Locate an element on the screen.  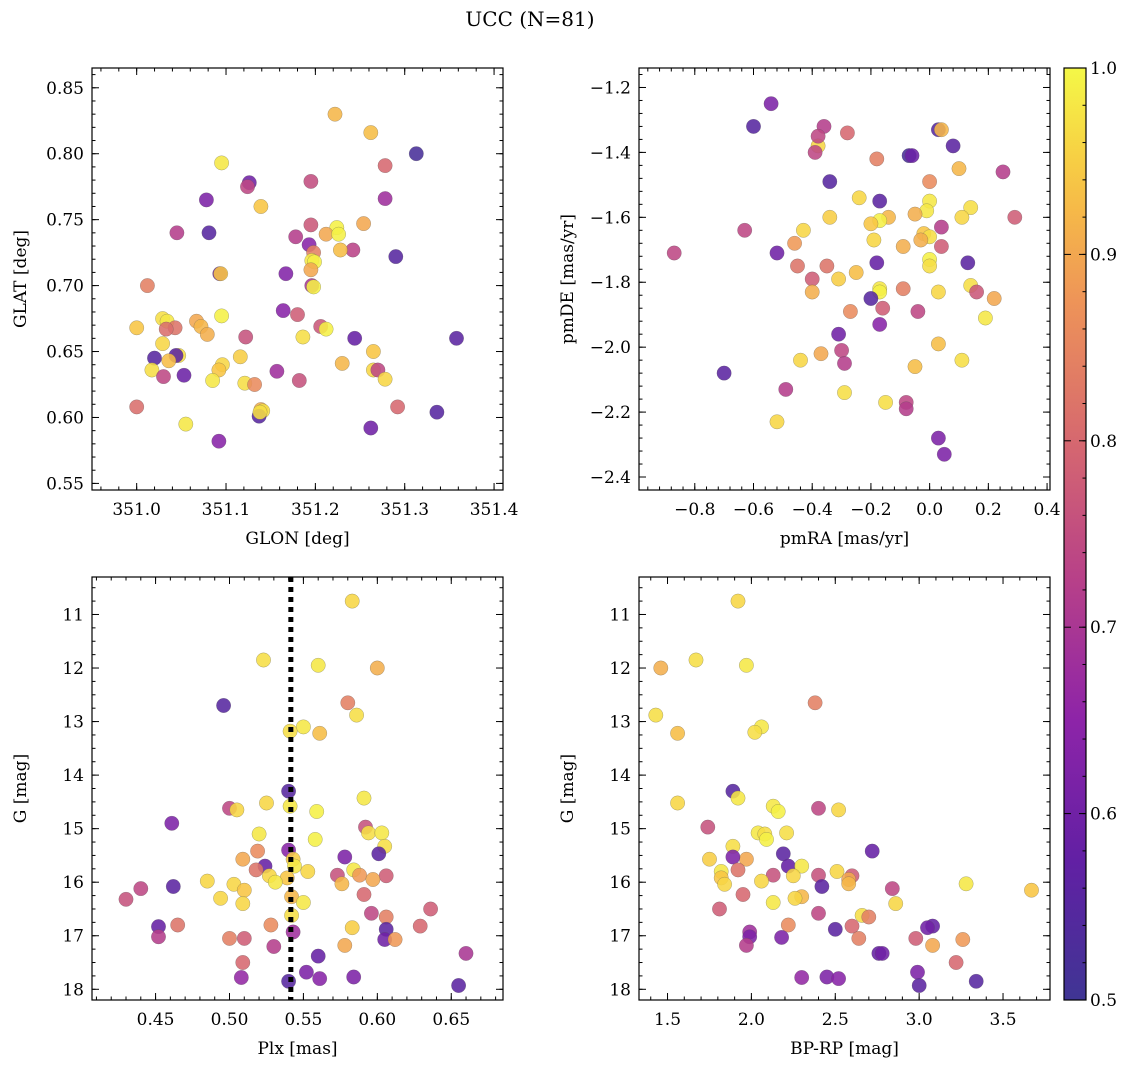
y-tick-label: 13 is located at coordinates (73, 723).